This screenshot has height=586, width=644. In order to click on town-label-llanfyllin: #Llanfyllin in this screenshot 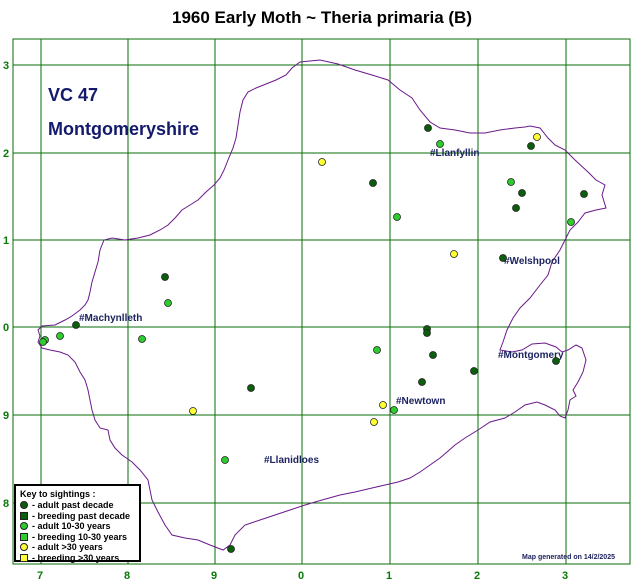, I will do `click(454, 153)`.